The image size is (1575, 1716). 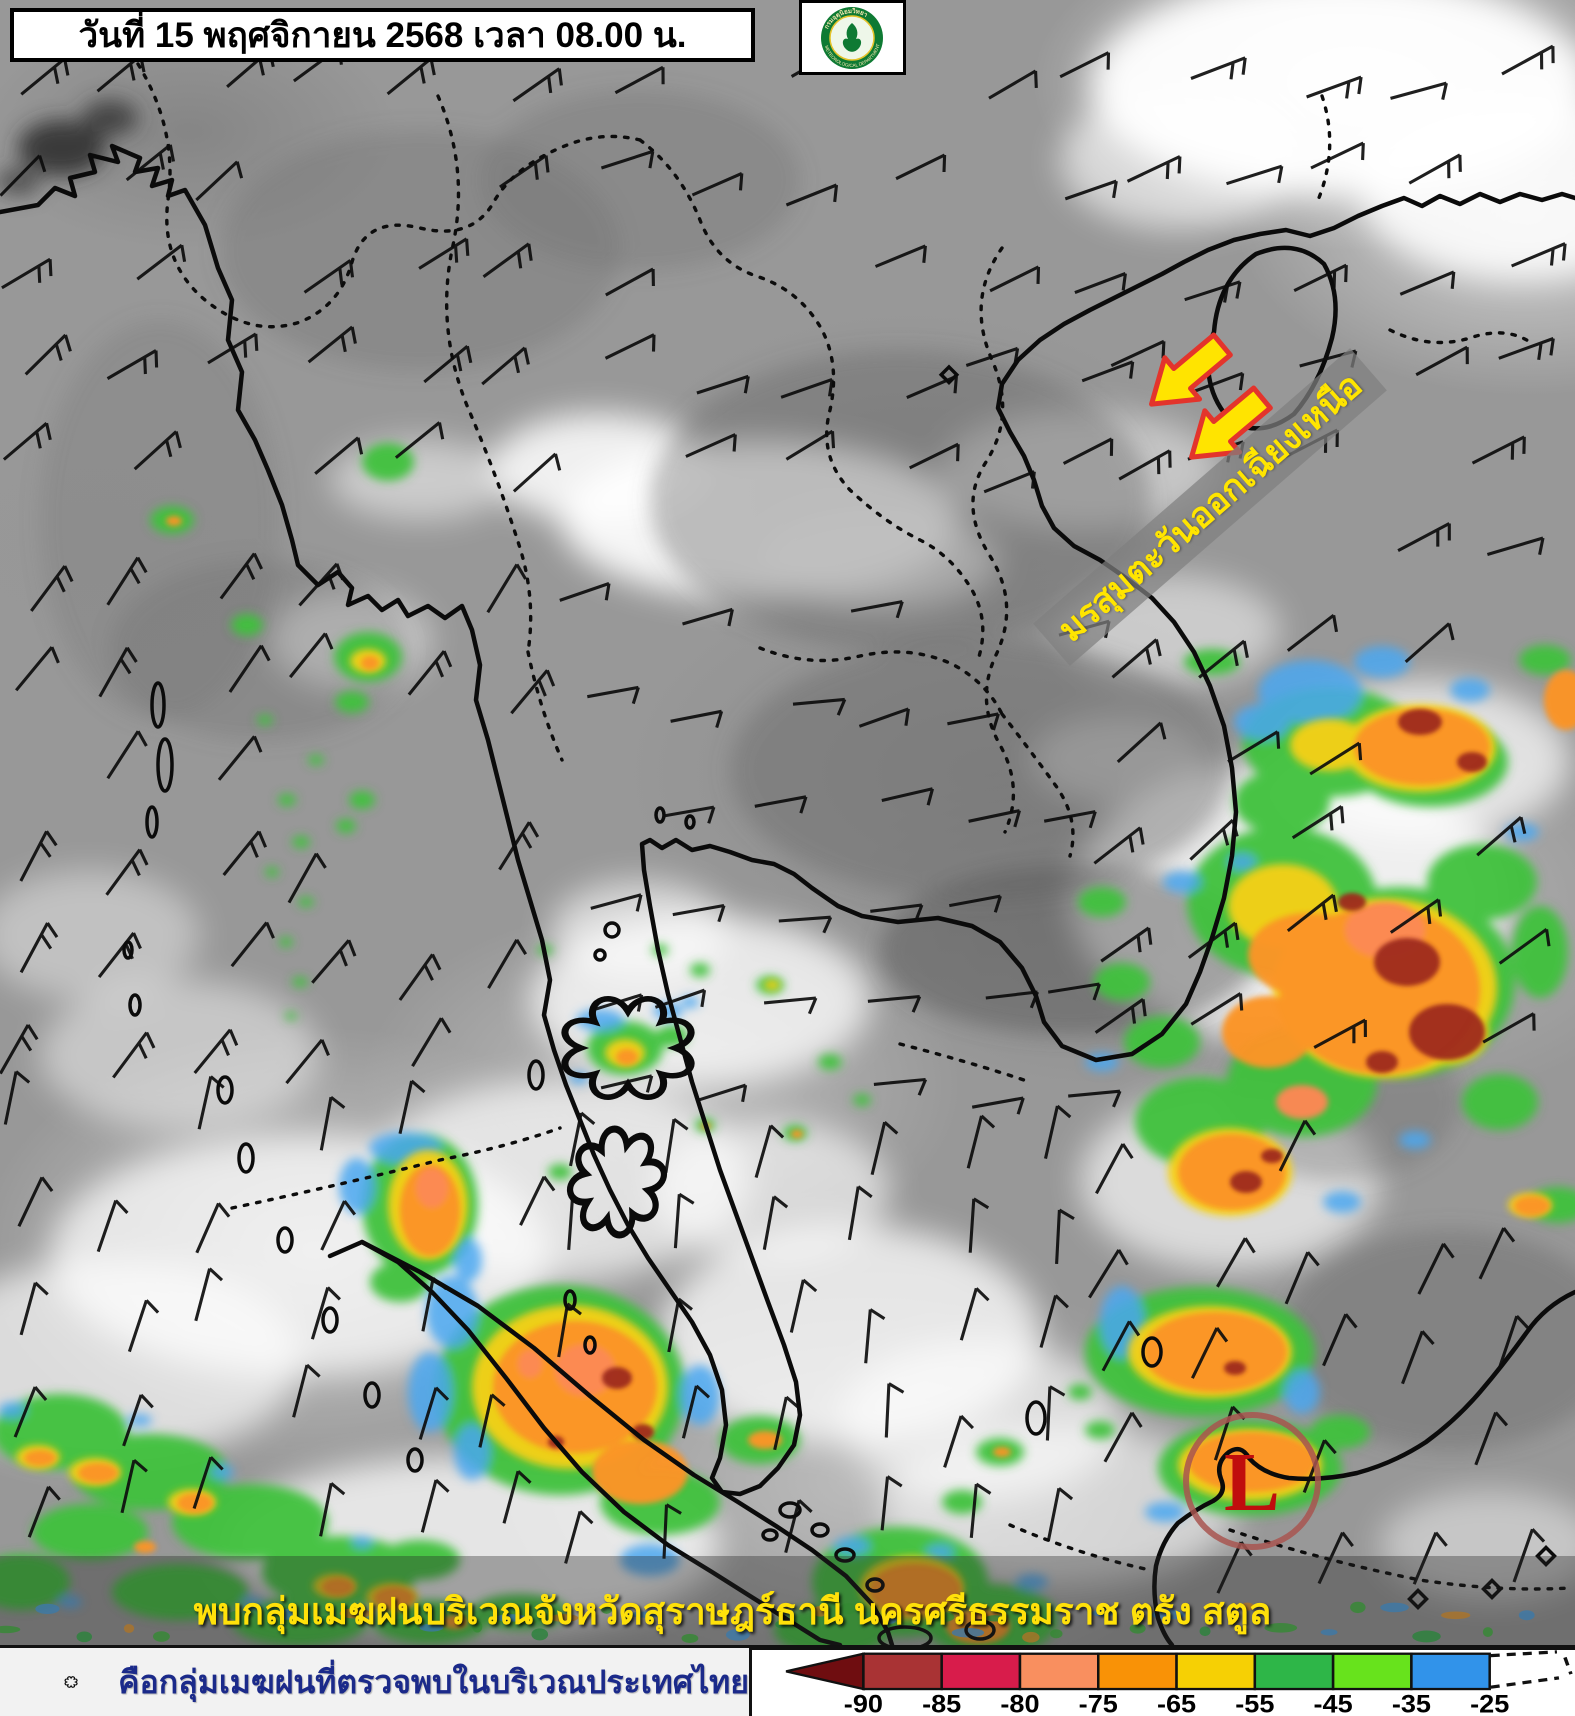 I want to click on coastline-sumatra-east, so click(x=627, y=1442).